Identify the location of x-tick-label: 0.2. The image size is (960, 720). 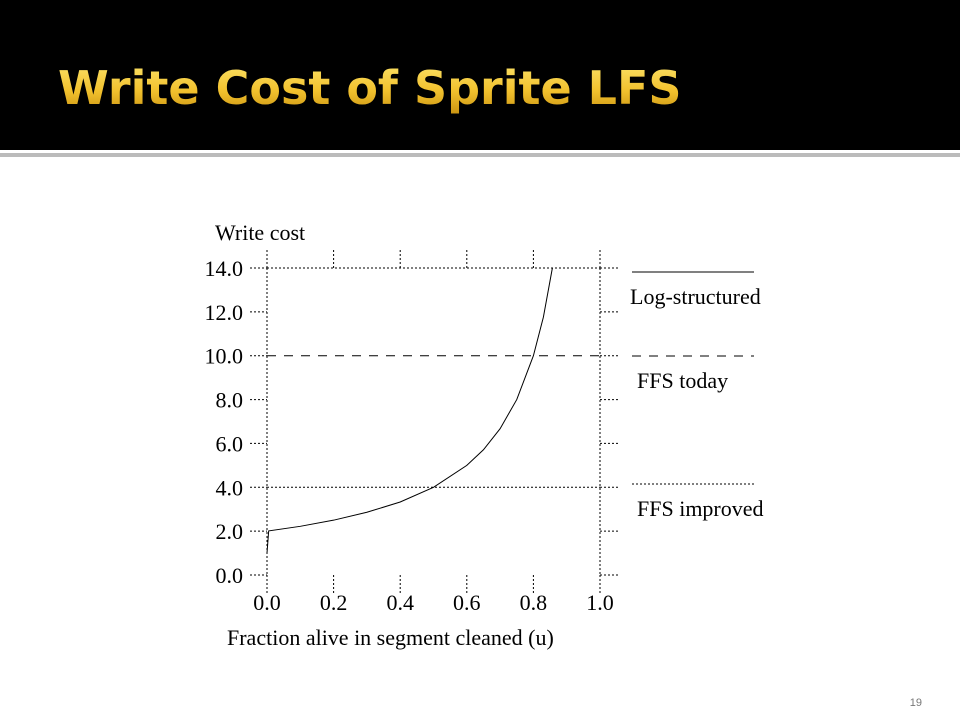
(334, 602).